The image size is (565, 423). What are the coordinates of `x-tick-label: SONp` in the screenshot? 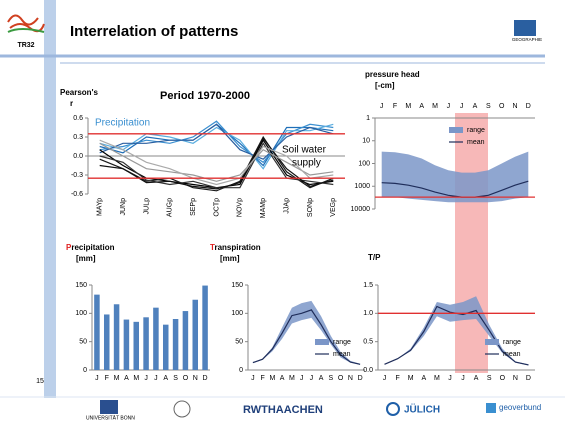 It's located at (310, 207).